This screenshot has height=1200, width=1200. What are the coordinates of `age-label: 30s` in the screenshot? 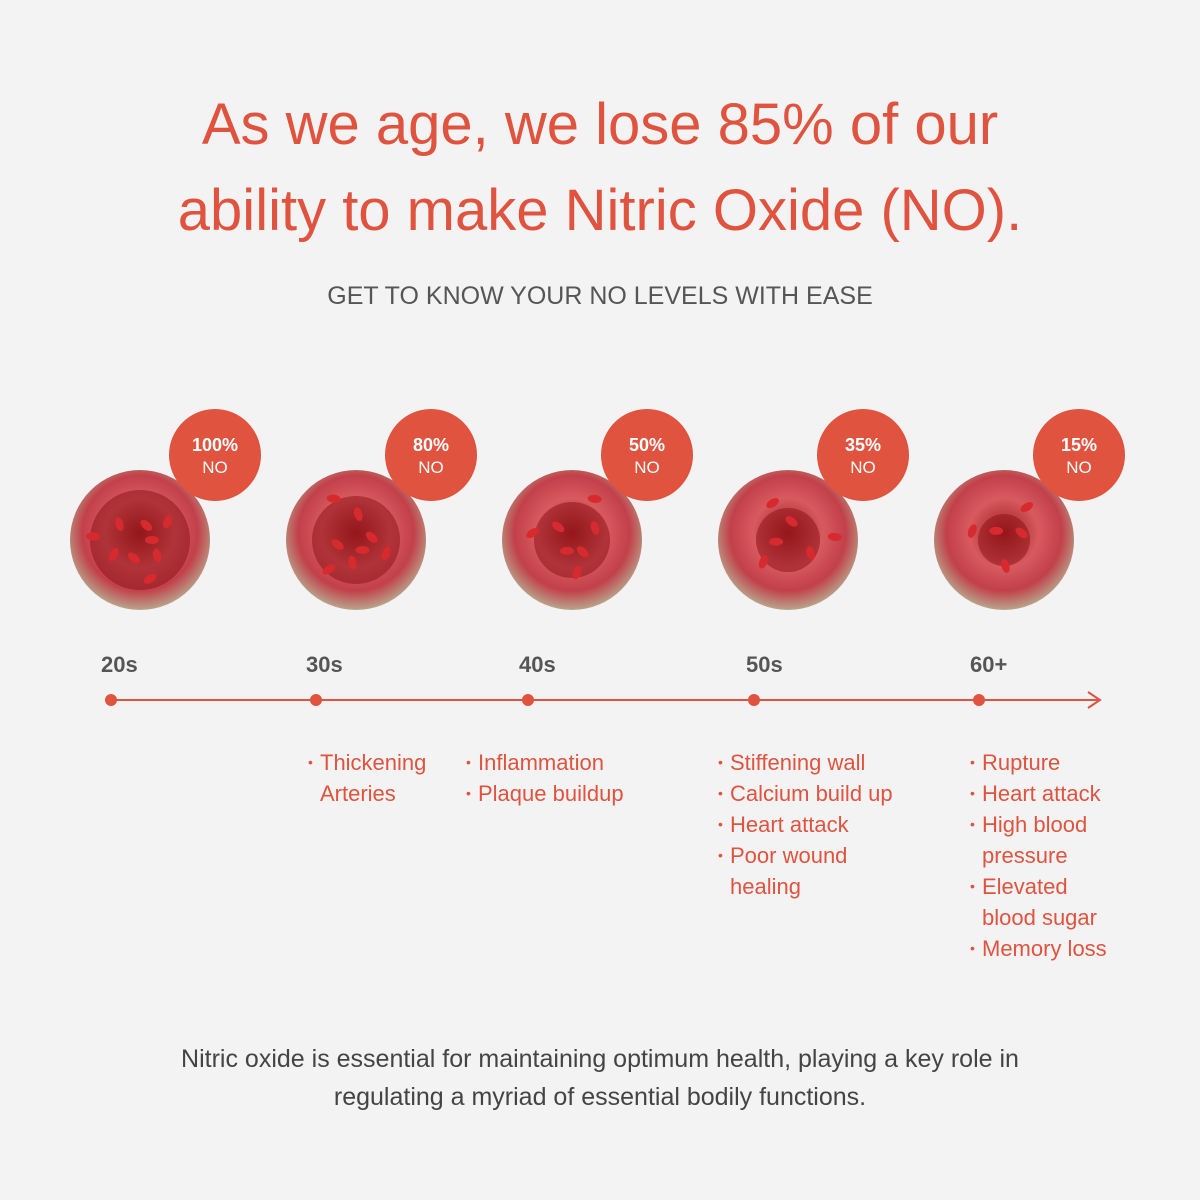 It's located at (324, 664).